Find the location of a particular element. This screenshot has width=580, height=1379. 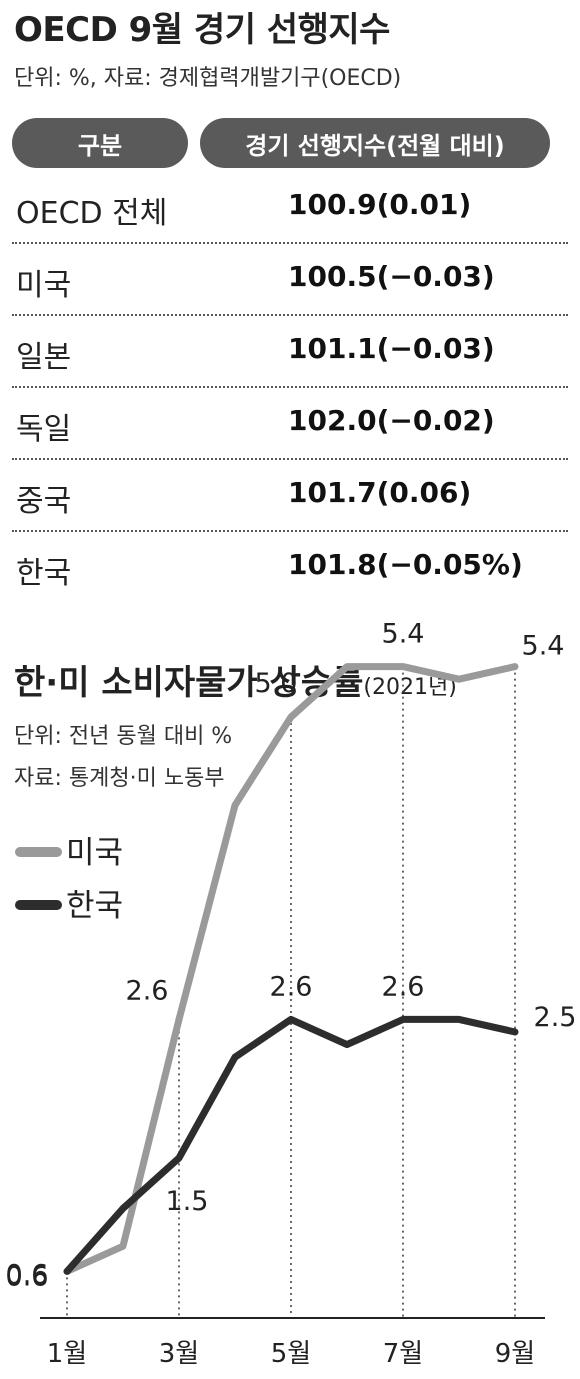

table-row: 한국 101.8(−0.05%) is located at coordinates (290, 568).